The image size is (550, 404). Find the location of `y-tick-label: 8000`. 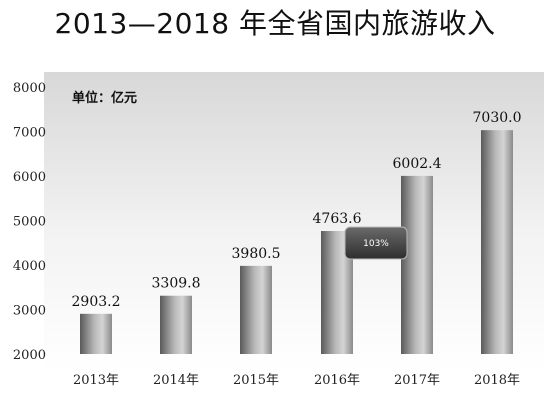

y-tick-label: 8000 is located at coordinates (29, 88).